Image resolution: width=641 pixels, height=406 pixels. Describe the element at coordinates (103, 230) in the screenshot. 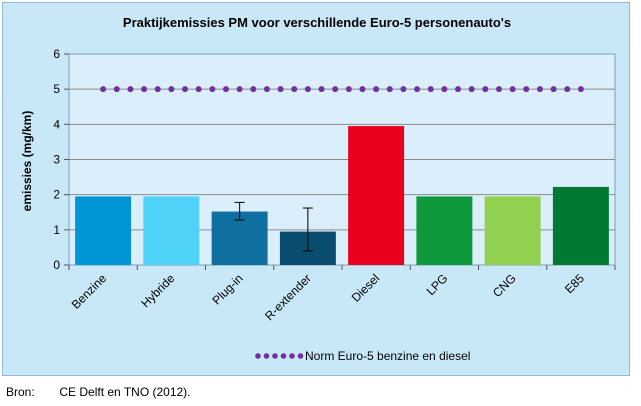

I see `bar-benzine` at that location.